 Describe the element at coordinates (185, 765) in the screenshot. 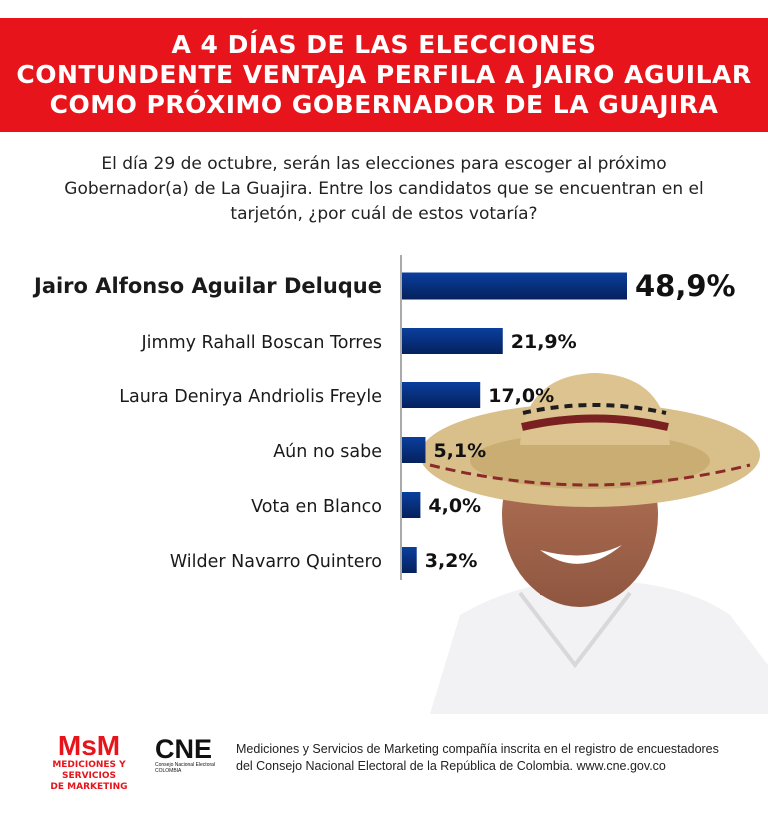

I see `cne-subtitle: Consejo Nacional Electoral` at that location.